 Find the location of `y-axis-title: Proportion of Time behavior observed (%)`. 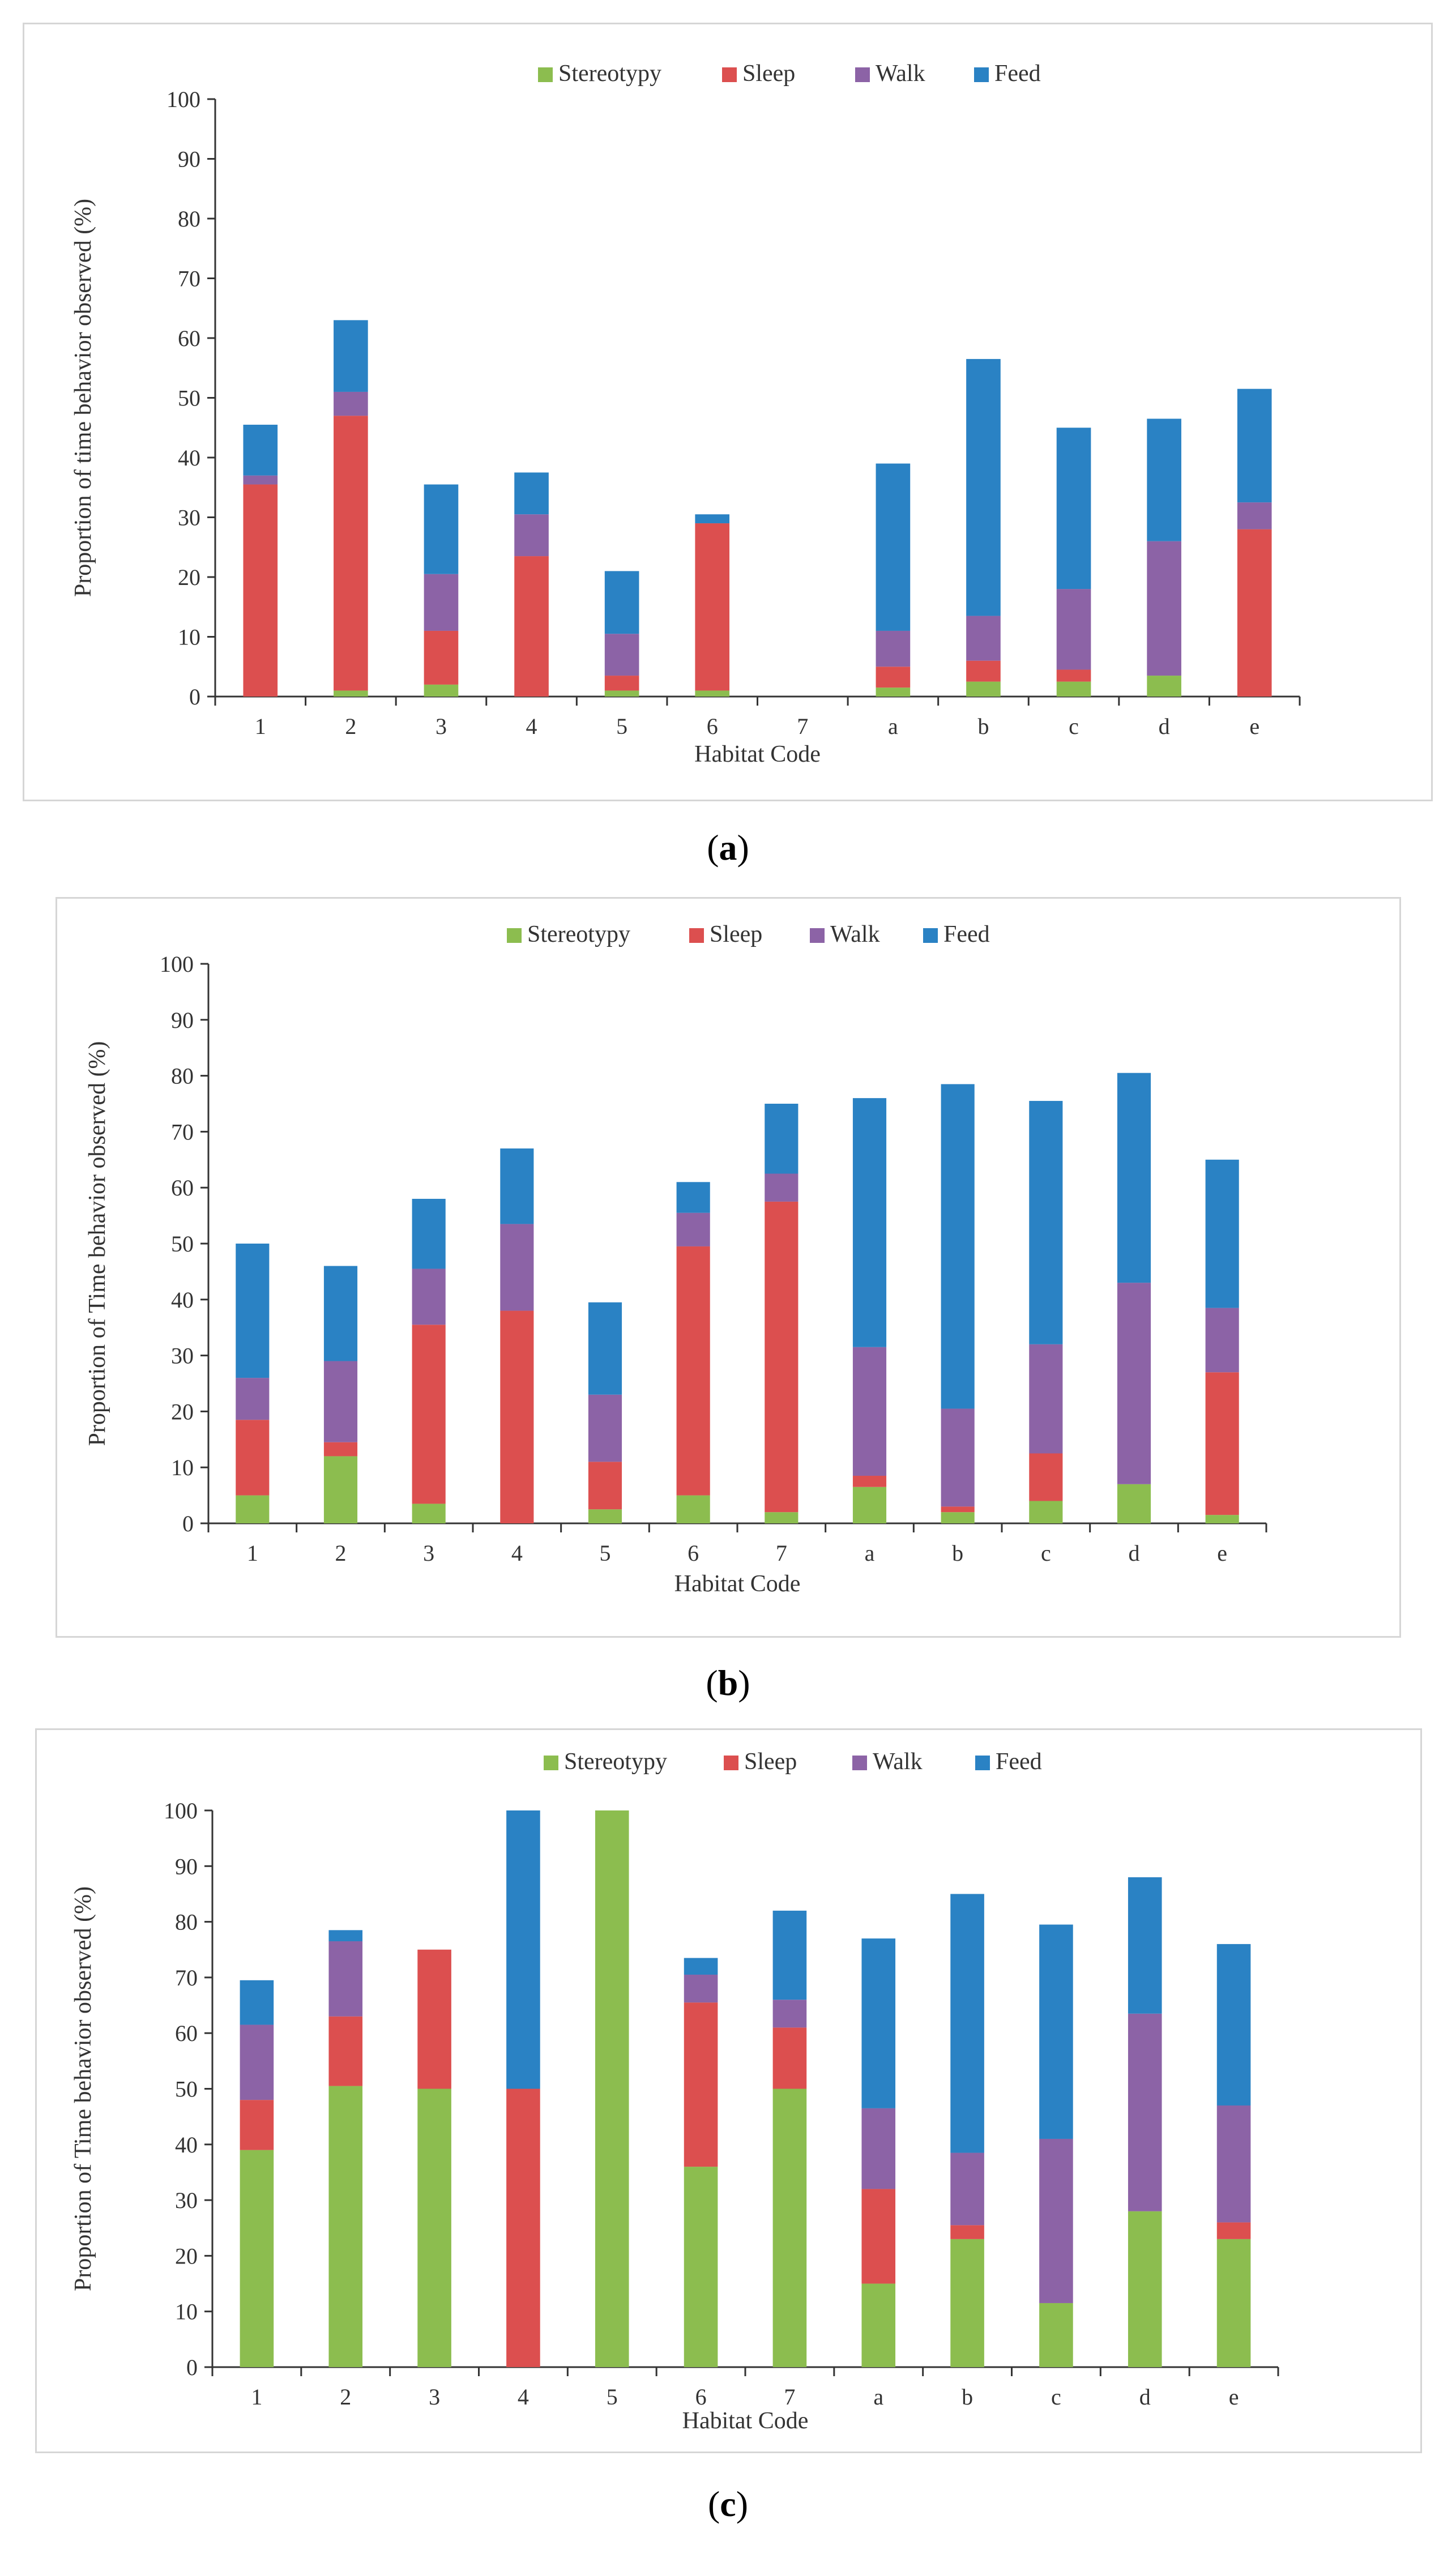

y-axis-title: Proportion of Time behavior observed (%) is located at coordinates (97, 1243).